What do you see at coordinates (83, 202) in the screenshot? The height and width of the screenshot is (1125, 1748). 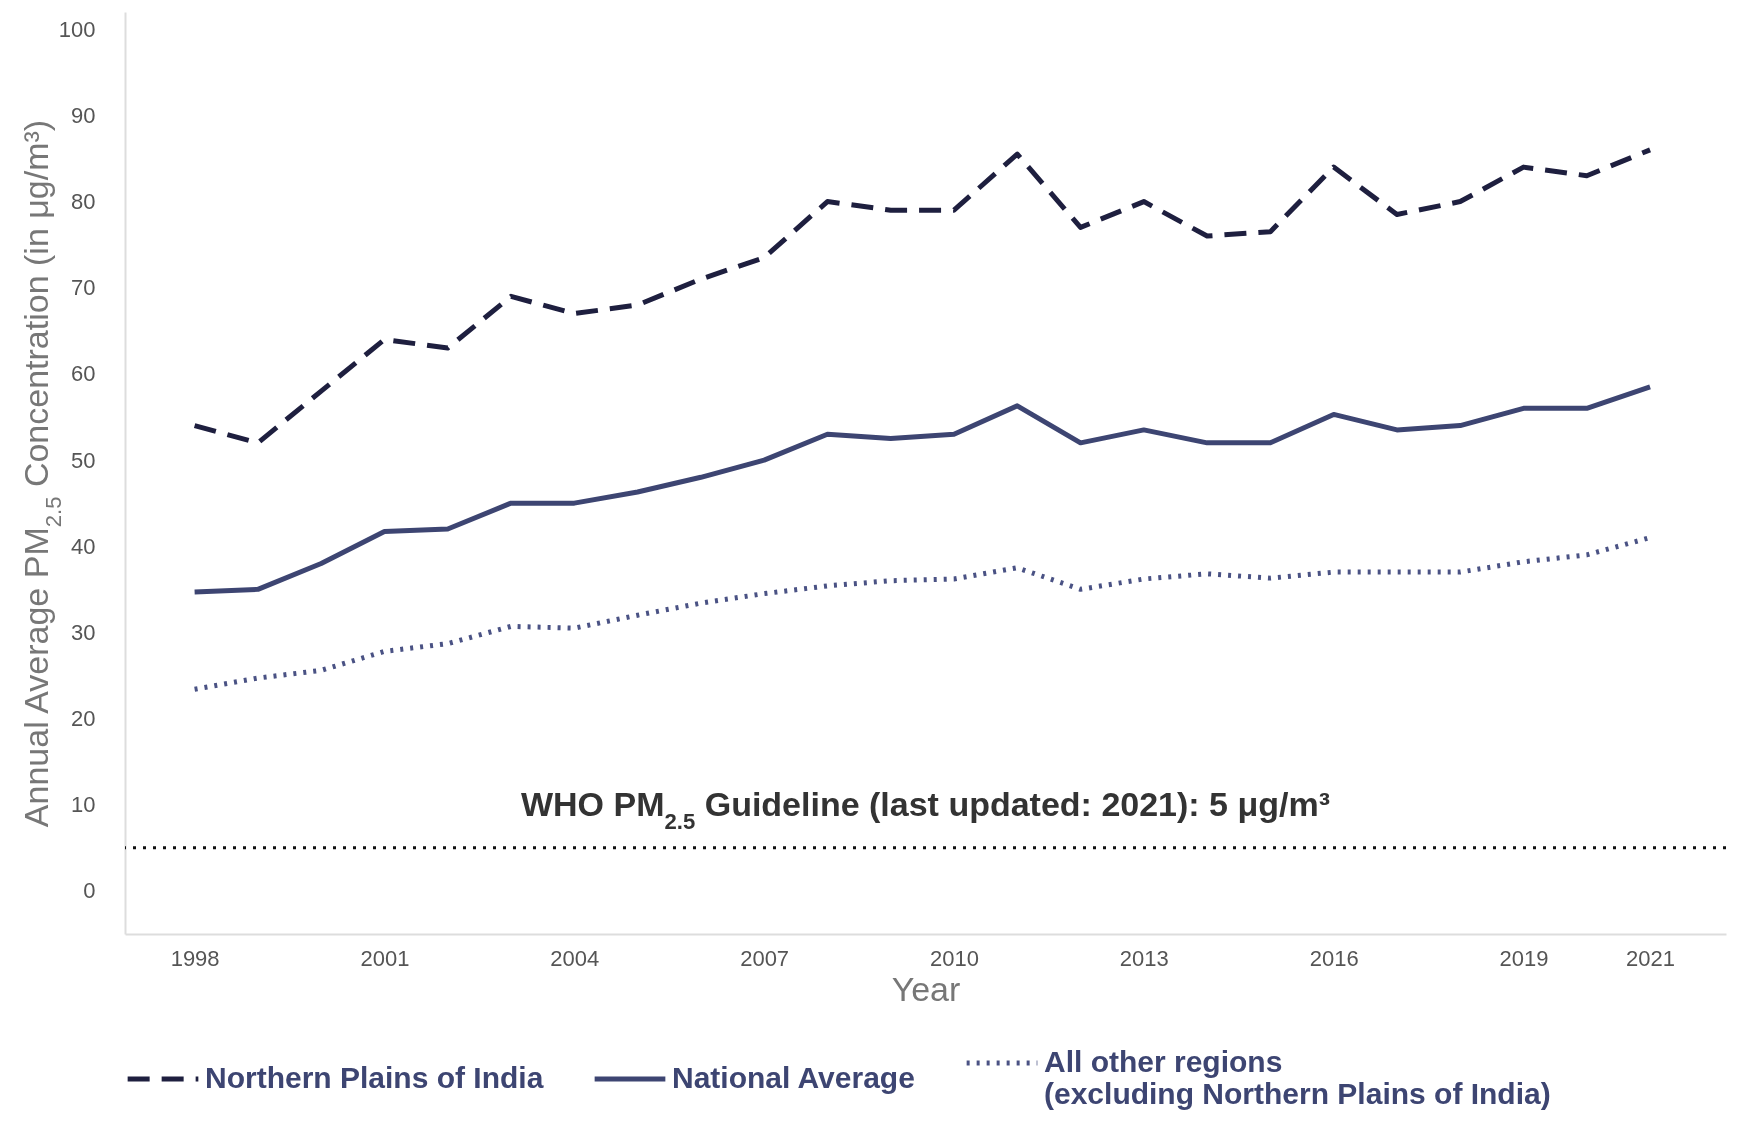 I see `y-tick-label: 80` at bounding box center [83, 202].